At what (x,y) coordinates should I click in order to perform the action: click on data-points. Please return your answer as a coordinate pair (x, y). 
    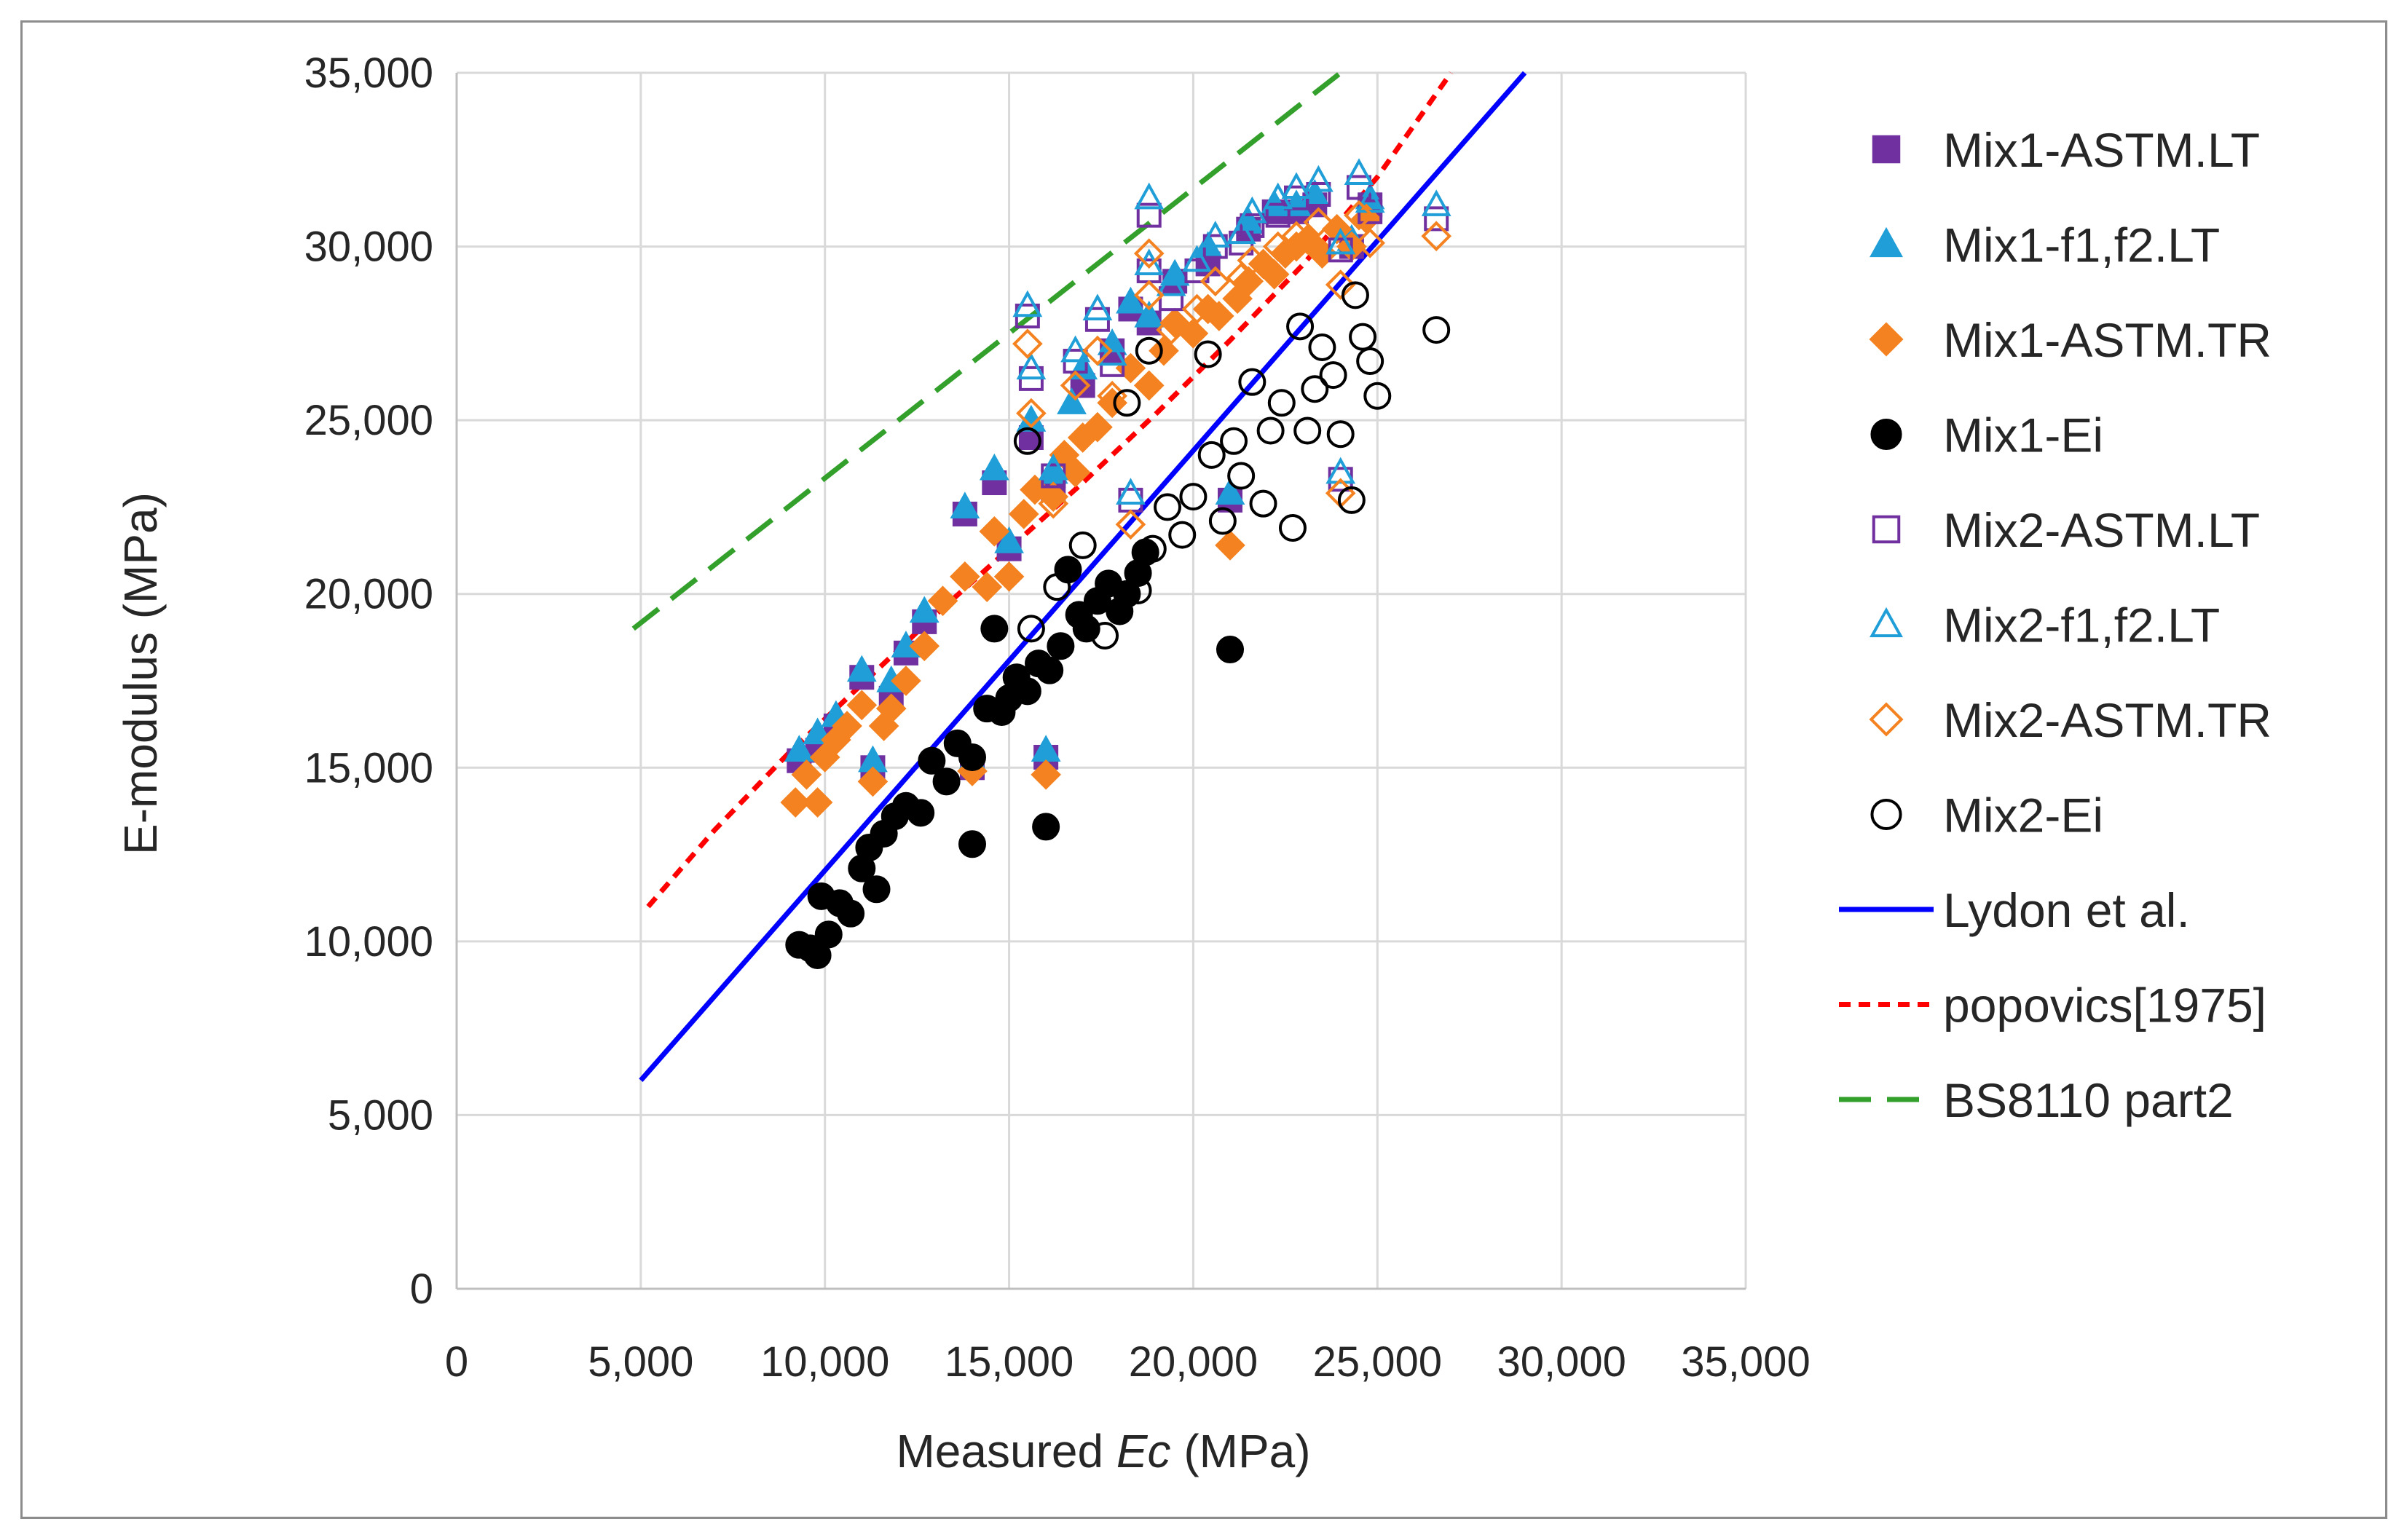
    Looking at the image, I should click on (1116, 563).